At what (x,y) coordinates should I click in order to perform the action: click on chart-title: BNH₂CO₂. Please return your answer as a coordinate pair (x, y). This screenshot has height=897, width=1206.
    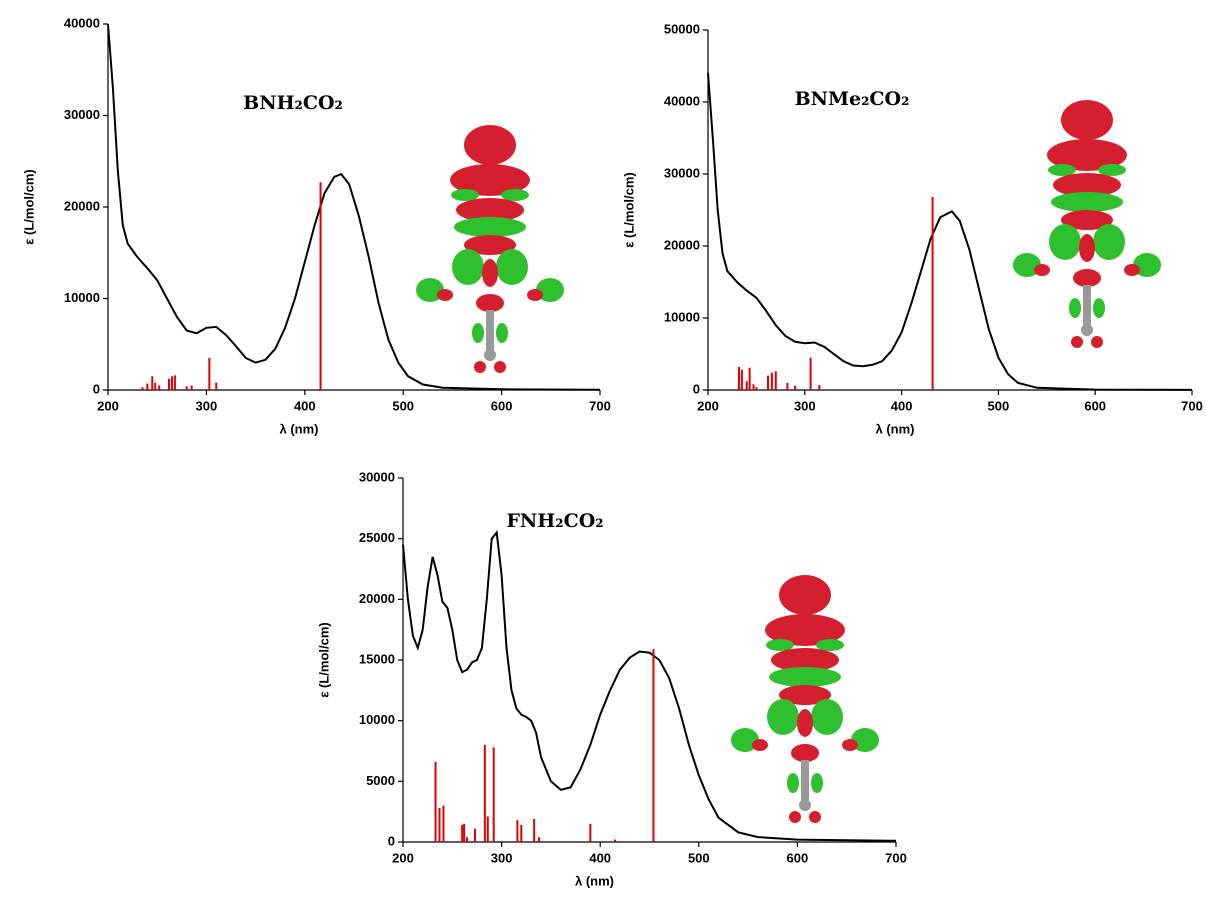
    Looking at the image, I should click on (293, 103).